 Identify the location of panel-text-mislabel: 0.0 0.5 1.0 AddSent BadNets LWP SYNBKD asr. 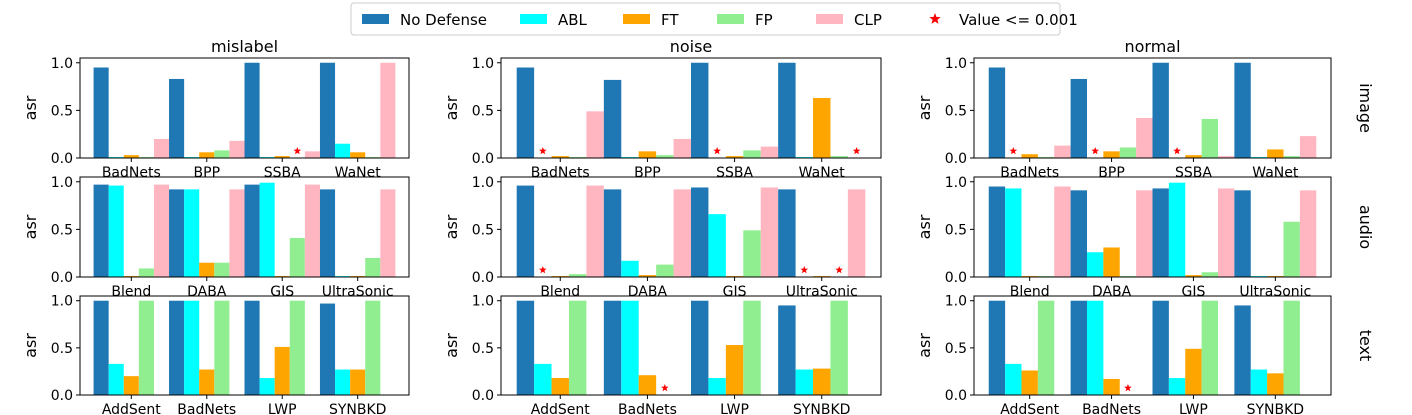
(215, 354).